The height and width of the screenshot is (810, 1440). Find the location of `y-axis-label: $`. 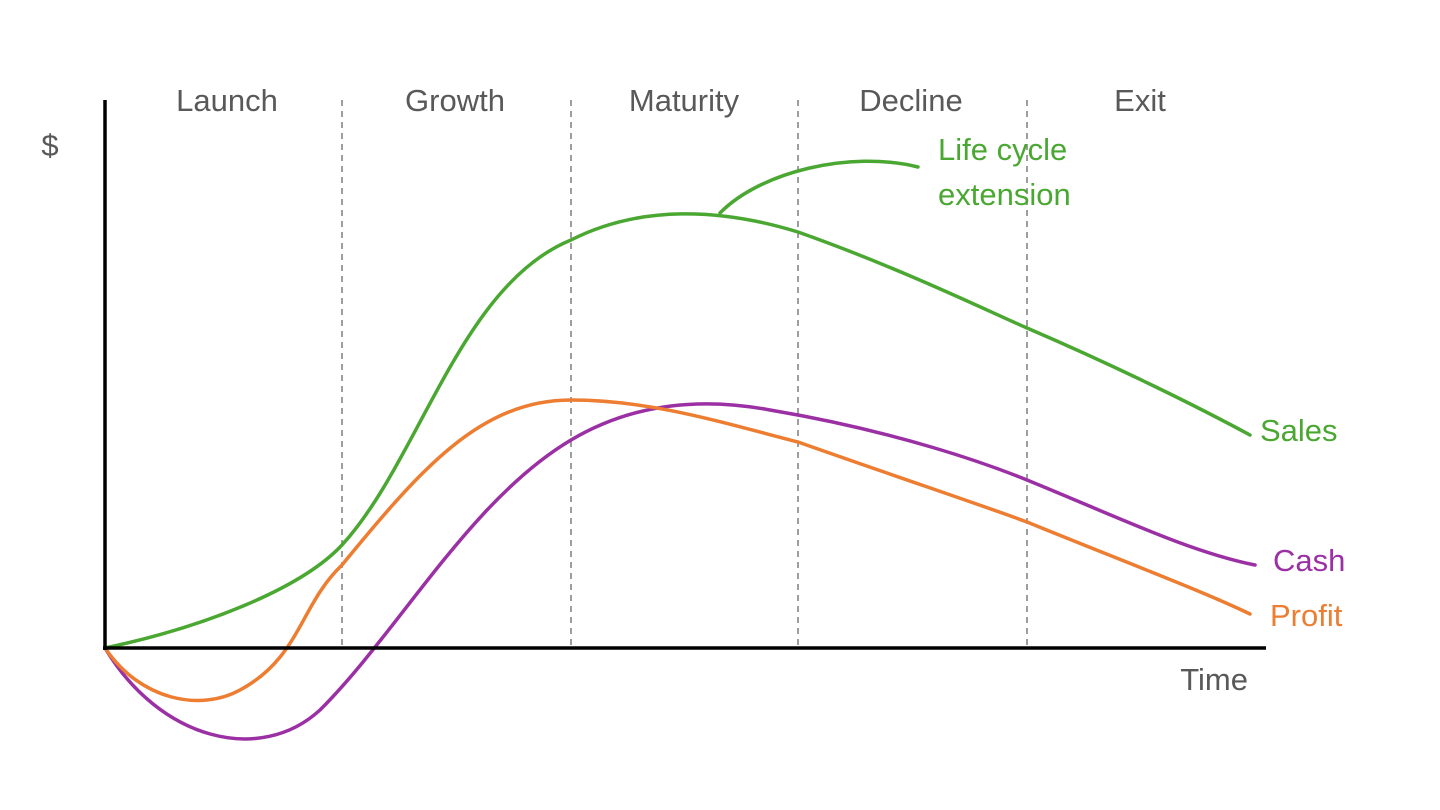

y-axis-label: $ is located at coordinates (49, 145).